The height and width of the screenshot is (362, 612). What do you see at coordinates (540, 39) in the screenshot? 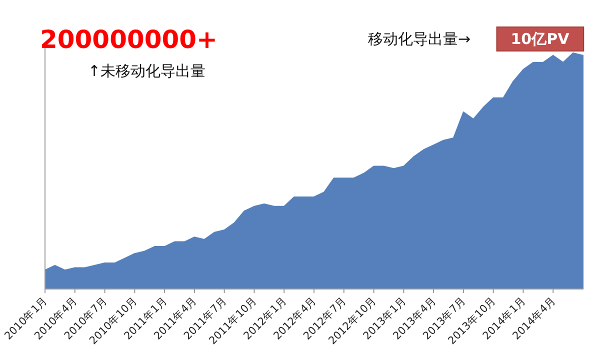
I see `text: 10亿PV` at bounding box center [540, 39].